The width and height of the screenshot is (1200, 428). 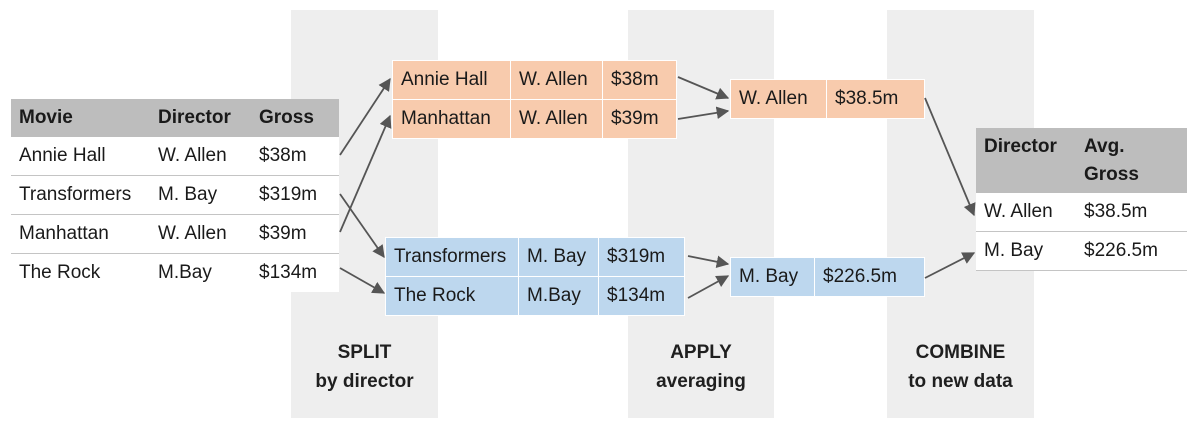 I want to click on table-header-row: Movie Director Gross, so click(x=175, y=118).